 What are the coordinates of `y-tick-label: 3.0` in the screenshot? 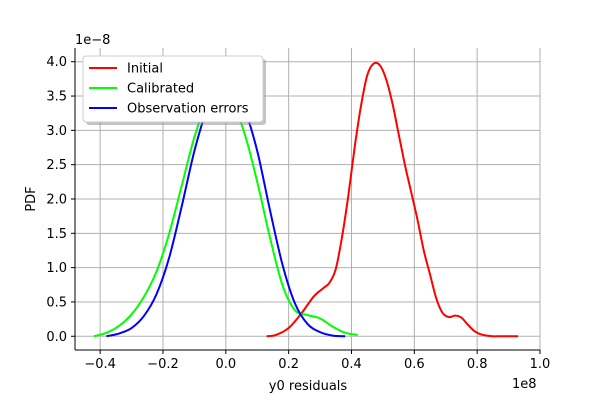 It's located at (56, 131).